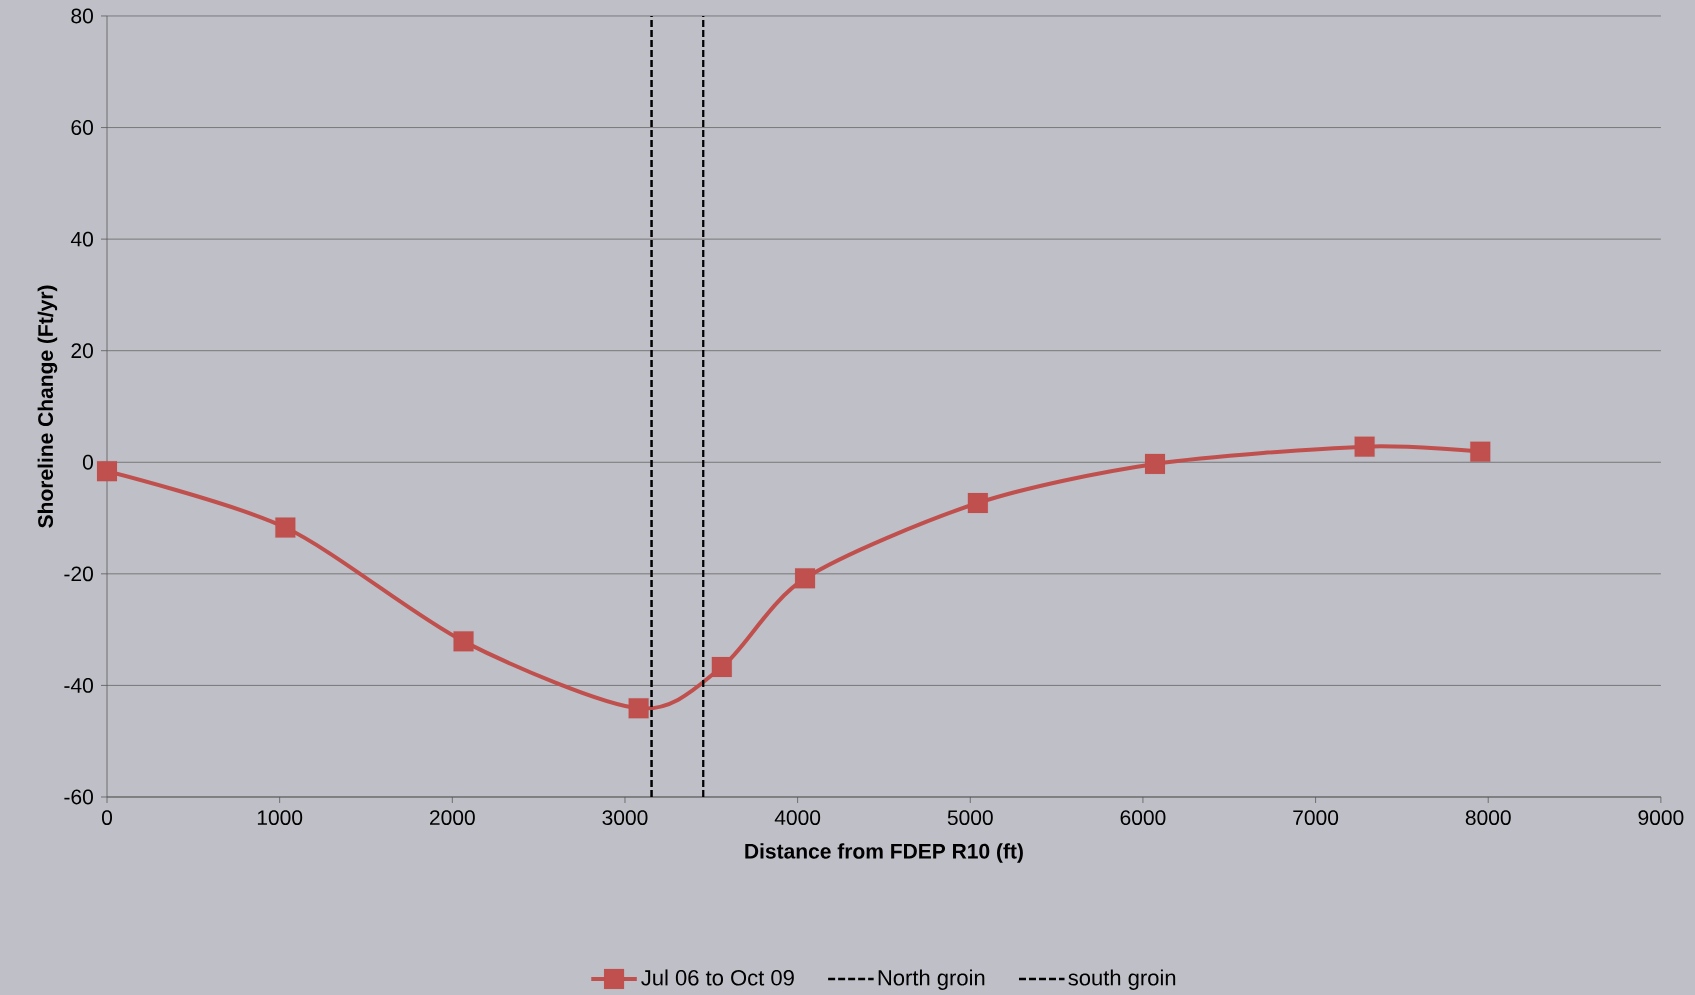 The image size is (1695, 995). I want to click on legend-label: south groin, so click(1122, 979).